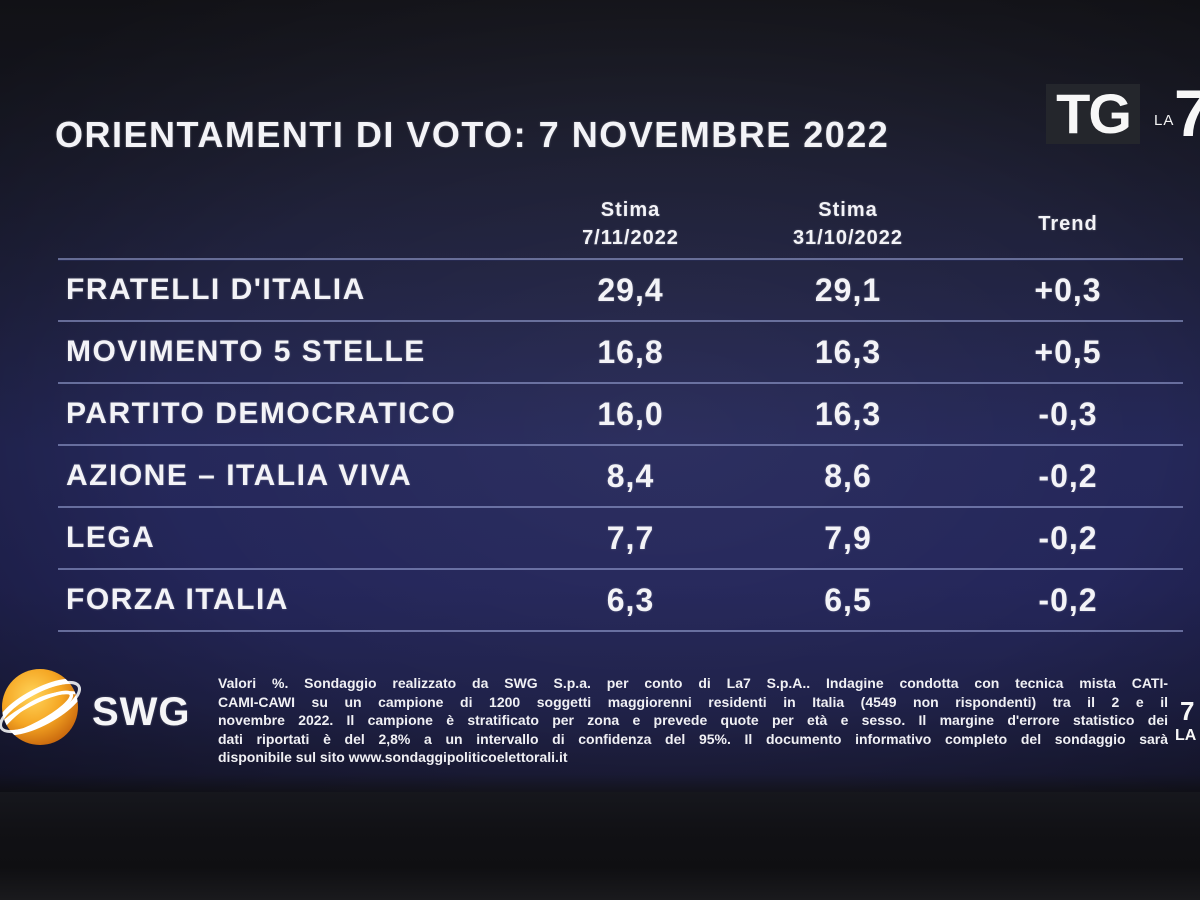 This screenshot has width=1200, height=900. What do you see at coordinates (630, 238) in the screenshot?
I see `header-stima-date: 7/11/2022` at bounding box center [630, 238].